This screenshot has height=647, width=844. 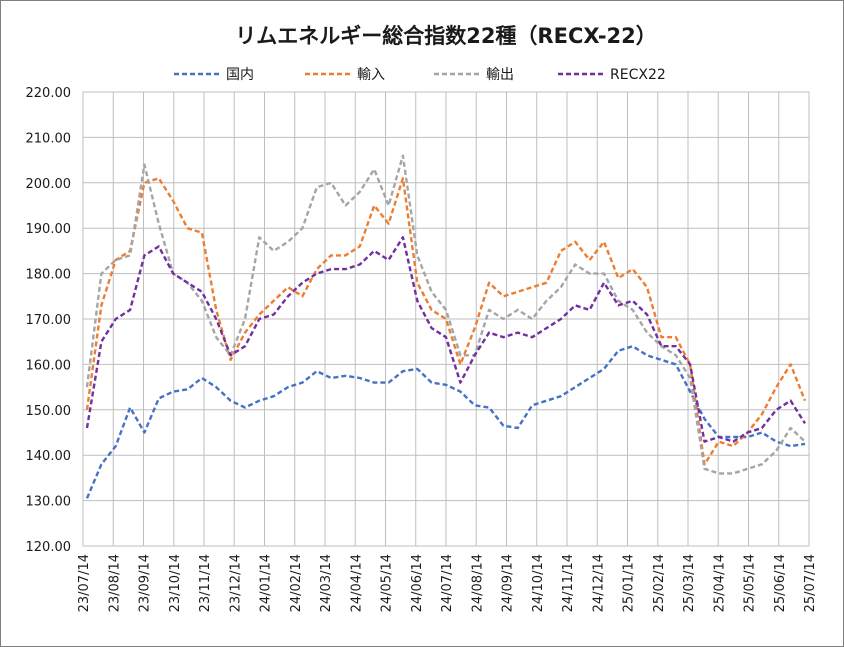 I want to click on x-tick-label: 24/01/14, so click(x=266, y=583).